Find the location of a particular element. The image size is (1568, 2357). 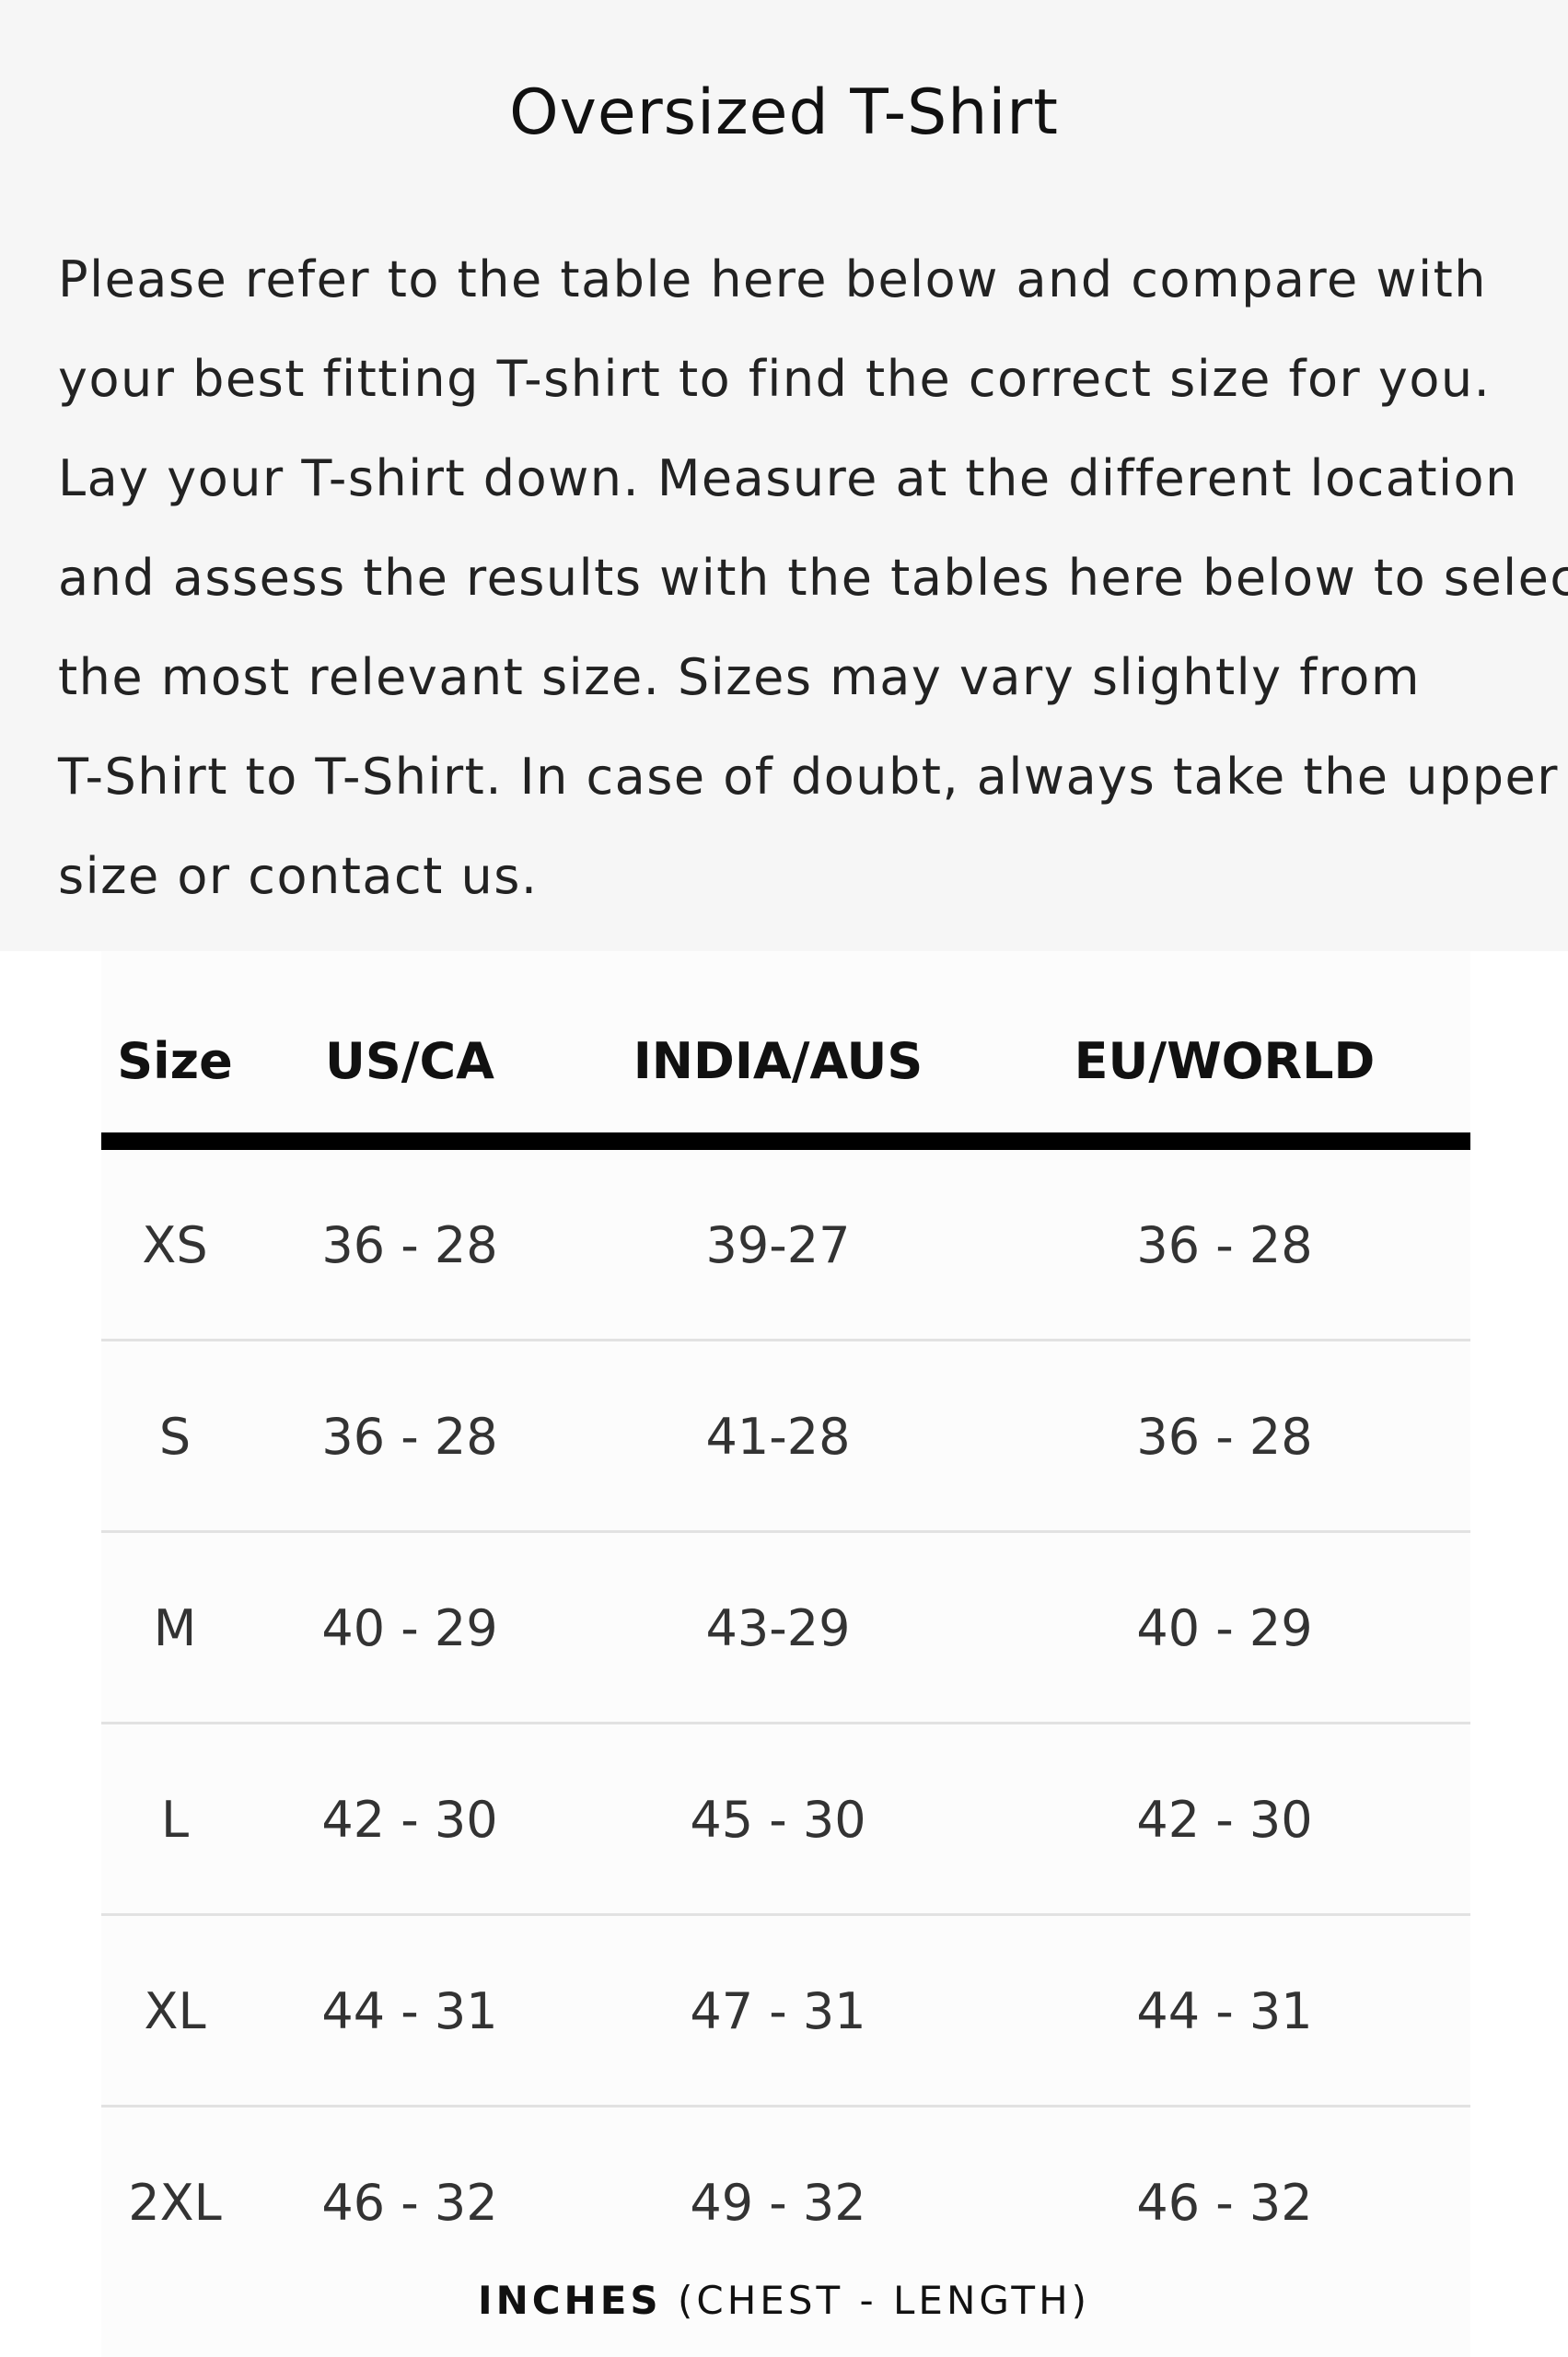

header-size: Size is located at coordinates (175, 1061).